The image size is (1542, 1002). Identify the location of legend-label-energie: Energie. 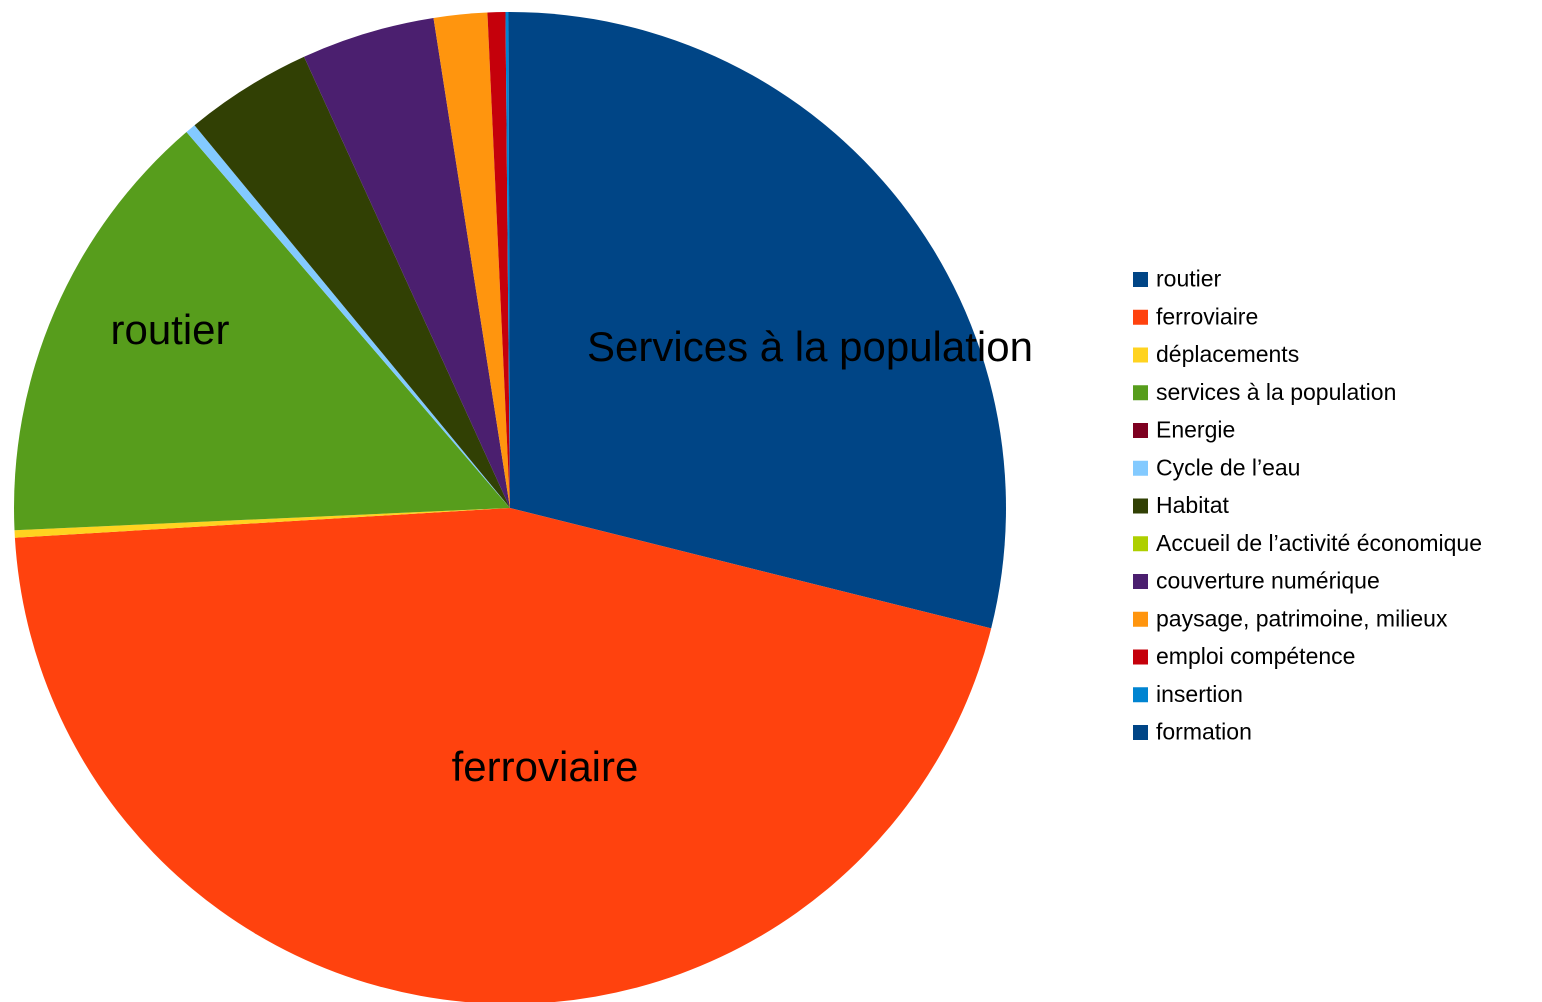
(1195, 430).